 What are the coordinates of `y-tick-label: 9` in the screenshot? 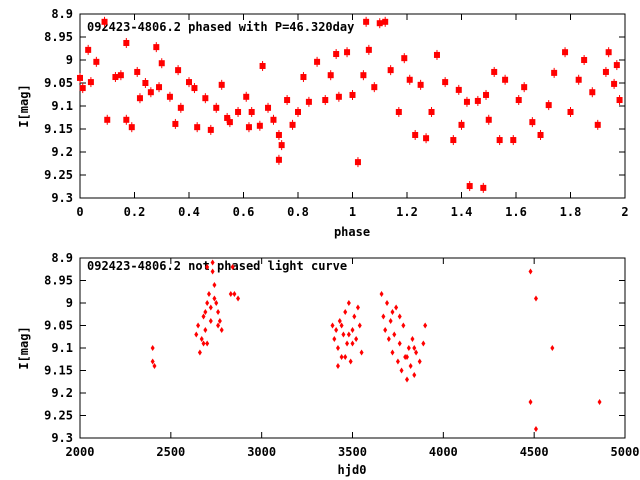 It's located at (69, 60).